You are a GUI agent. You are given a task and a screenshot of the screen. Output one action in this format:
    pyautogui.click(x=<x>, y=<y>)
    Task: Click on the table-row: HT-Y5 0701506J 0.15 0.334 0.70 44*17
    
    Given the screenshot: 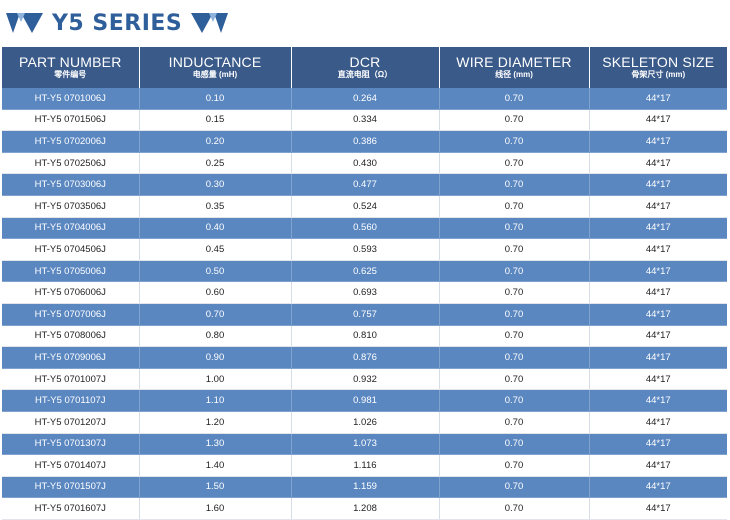 What is the action you would take?
    pyautogui.click(x=364, y=120)
    